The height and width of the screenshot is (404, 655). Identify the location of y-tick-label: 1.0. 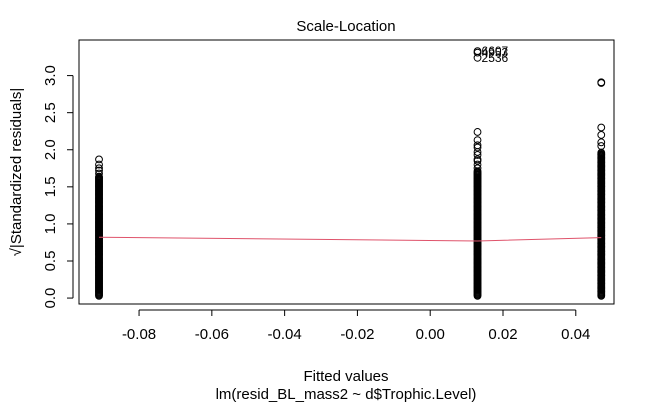
(50, 223).